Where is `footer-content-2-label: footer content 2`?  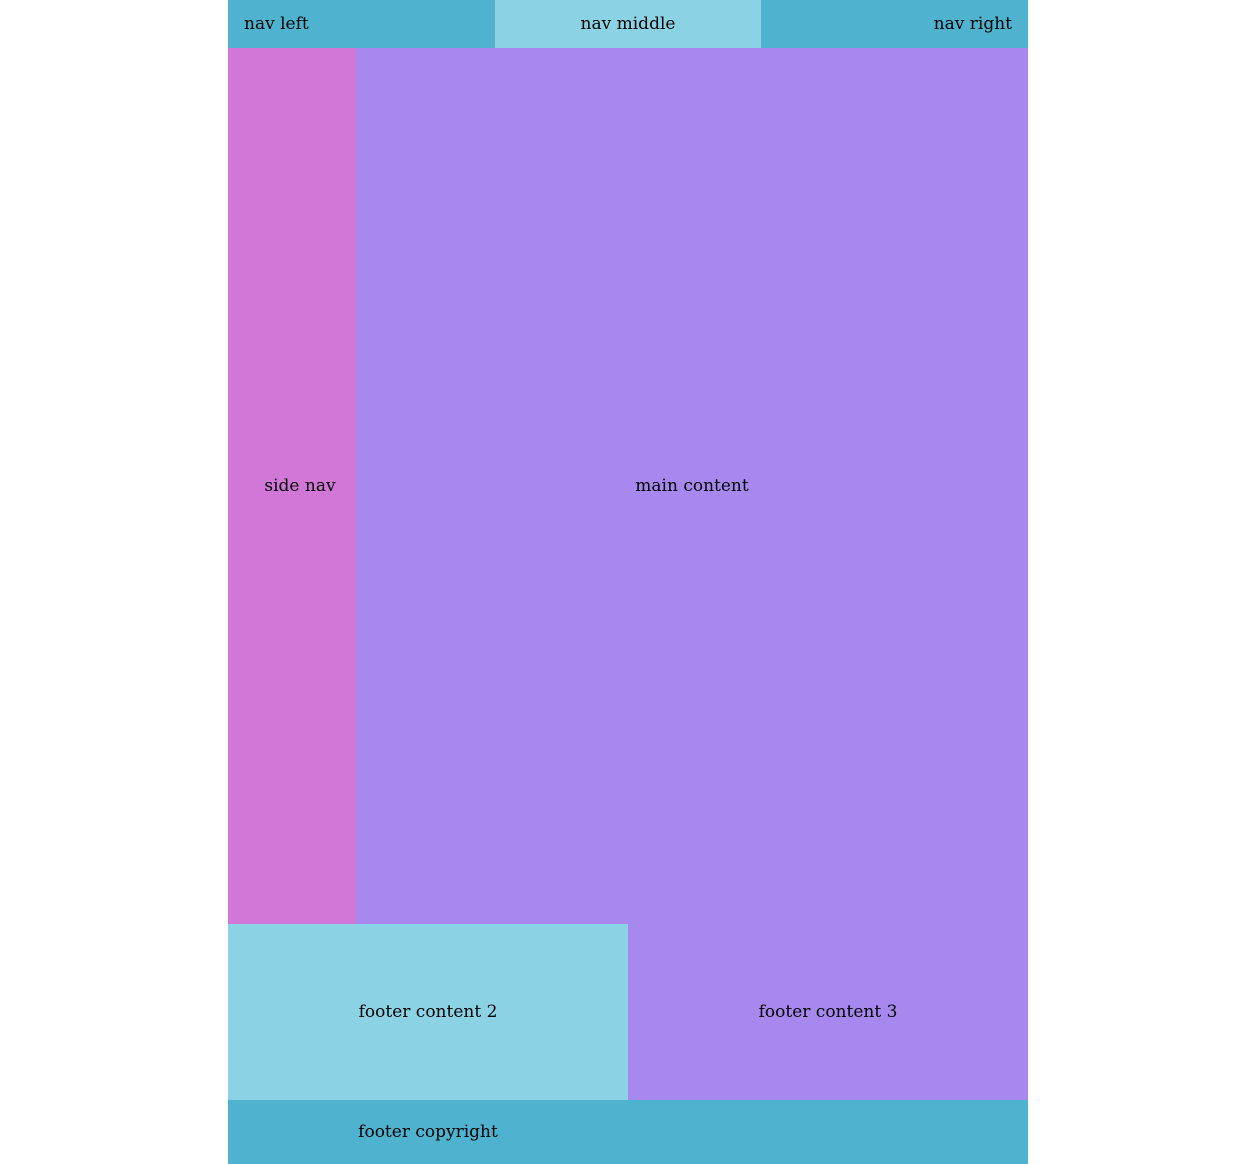
footer-content-2-label: footer content 2 is located at coordinates (428, 1012).